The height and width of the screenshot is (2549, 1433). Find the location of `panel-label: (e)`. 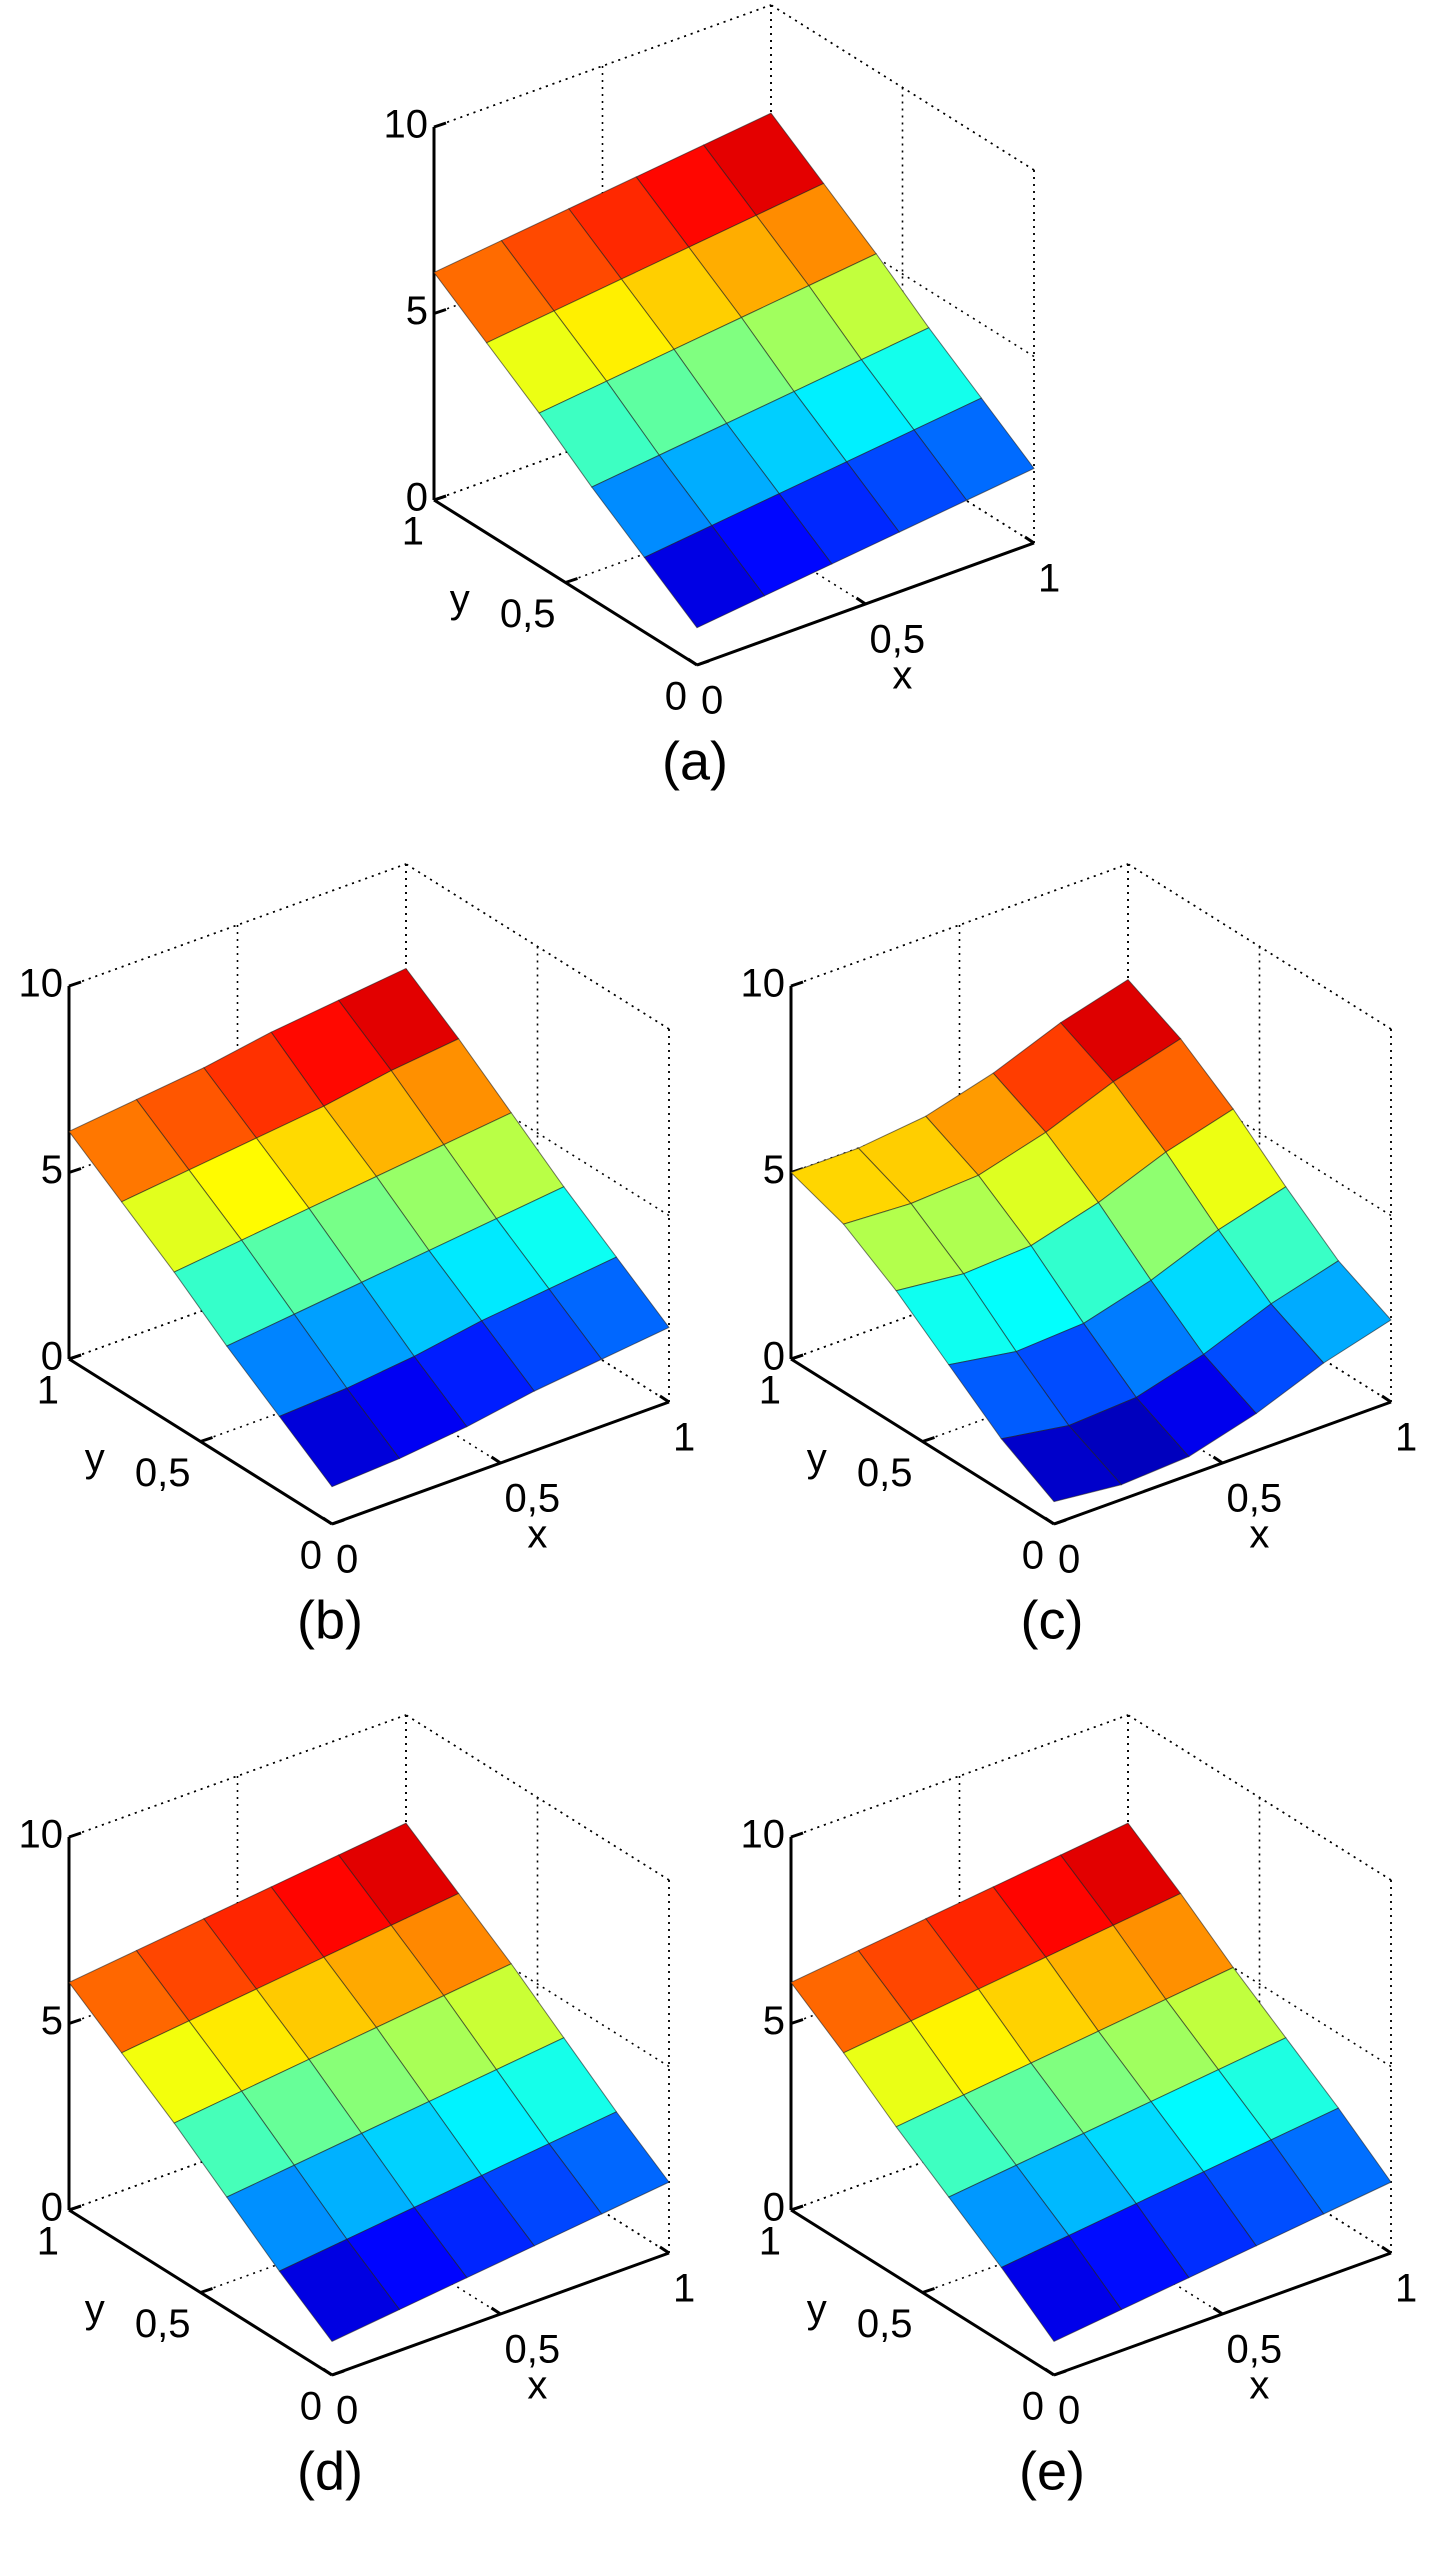

panel-label: (e) is located at coordinates (1052, 2471).